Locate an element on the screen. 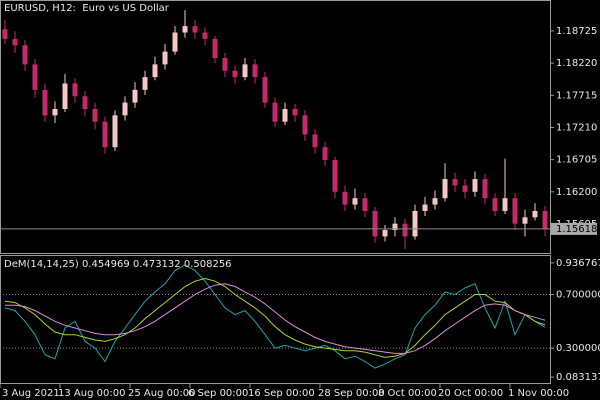  last-price-label: 1.15618 is located at coordinates (576, 229).